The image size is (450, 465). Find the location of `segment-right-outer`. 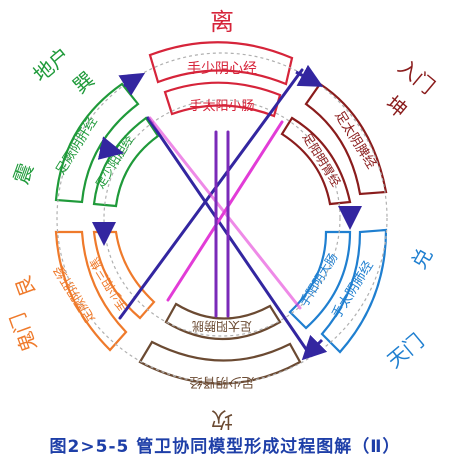

segment-right-outer is located at coordinates (354, 291).